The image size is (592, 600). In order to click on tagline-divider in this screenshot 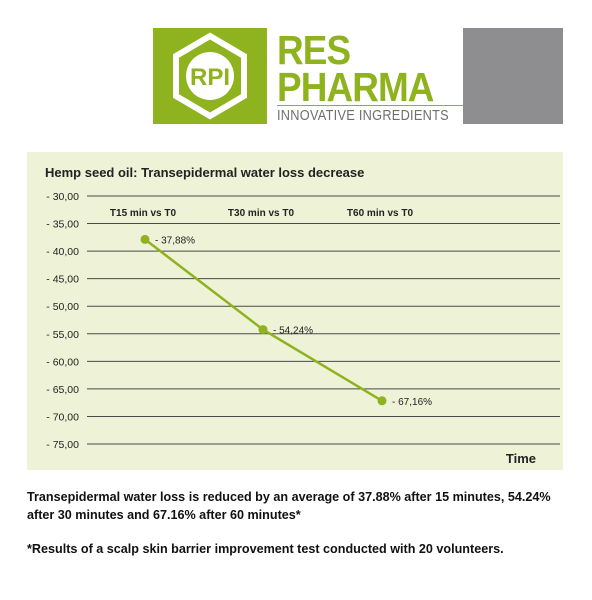, I will do `click(370, 105)`.